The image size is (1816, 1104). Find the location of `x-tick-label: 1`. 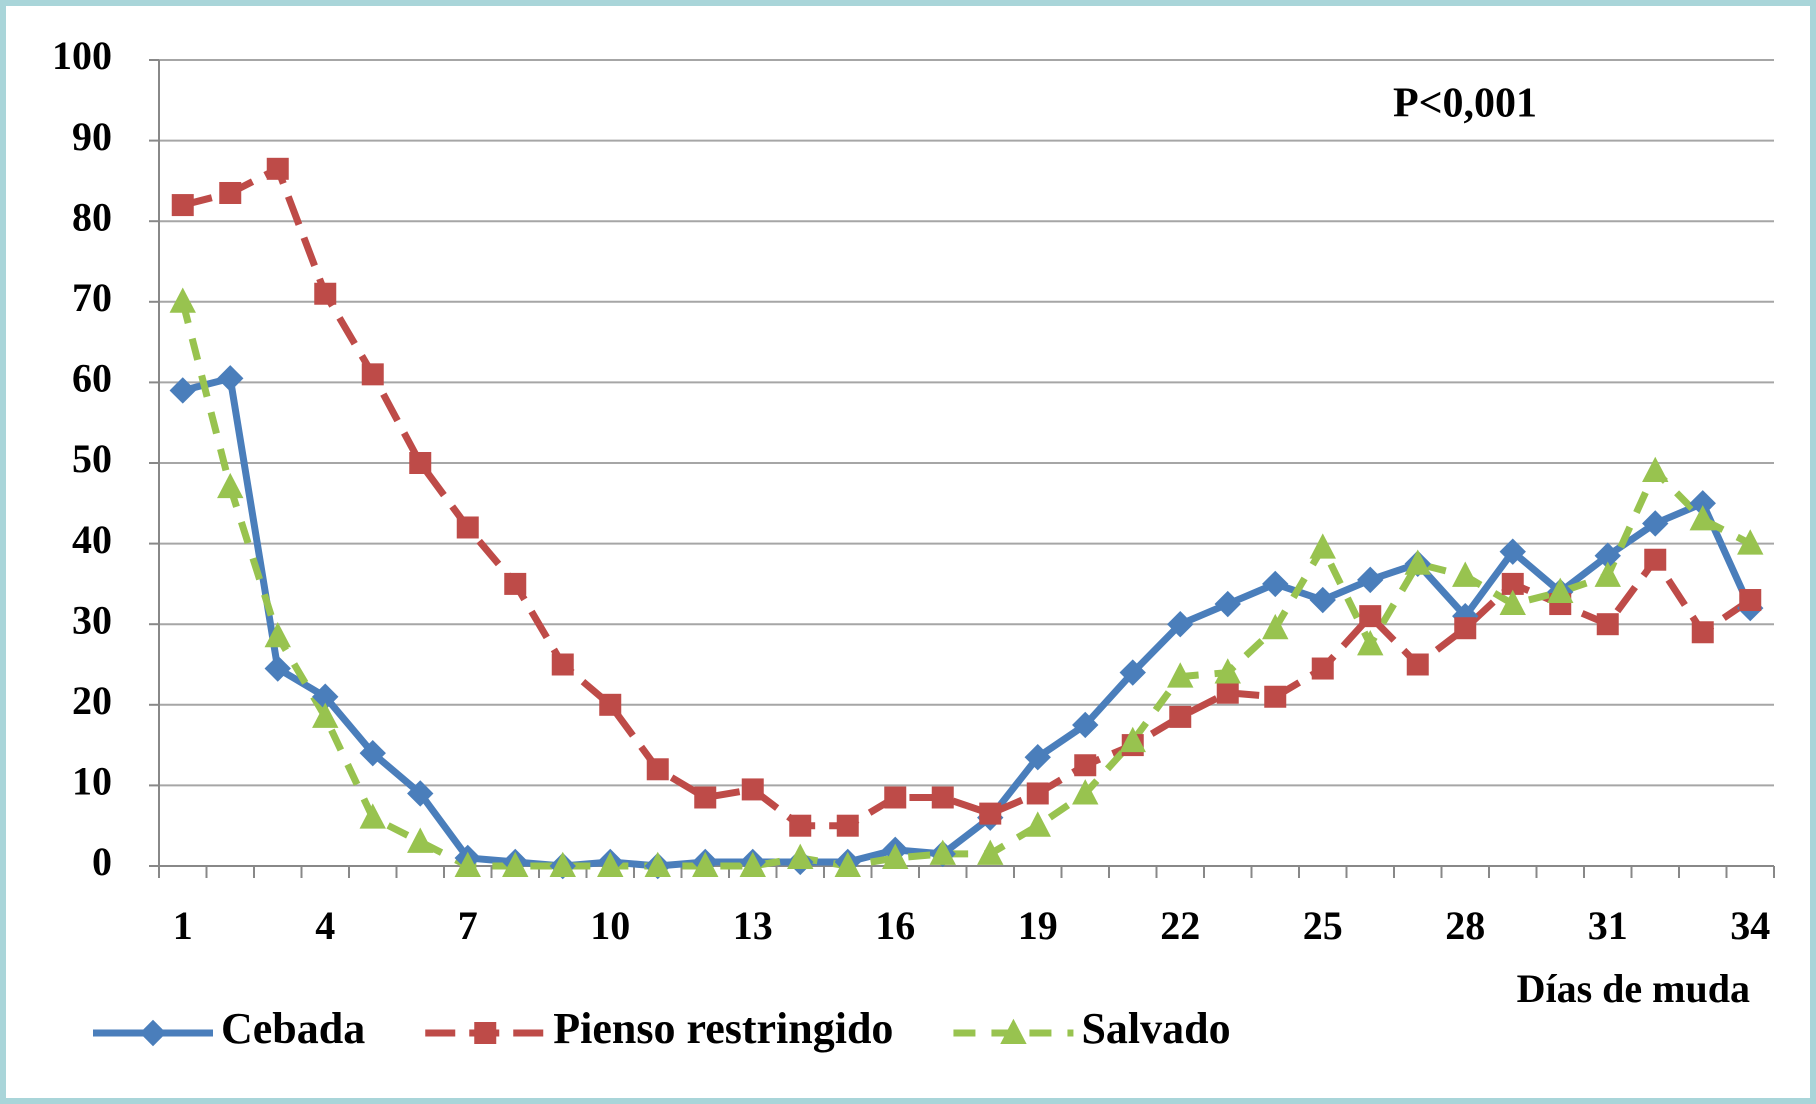

x-tick-label: 1 is located at coordinates (183, 925).